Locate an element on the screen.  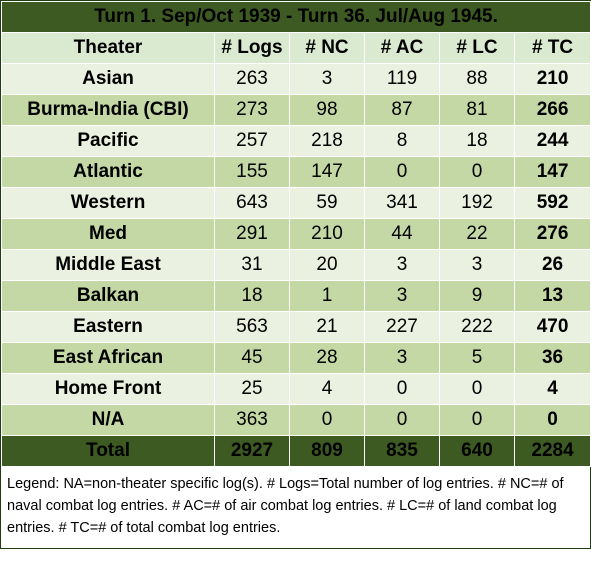
cell-logs: 363 is located at coordinates (252, 420).